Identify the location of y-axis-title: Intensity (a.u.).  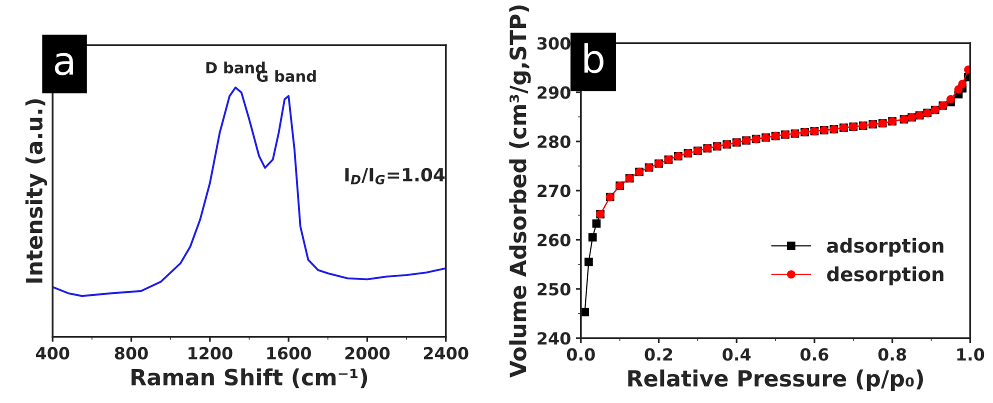
(36, 191).